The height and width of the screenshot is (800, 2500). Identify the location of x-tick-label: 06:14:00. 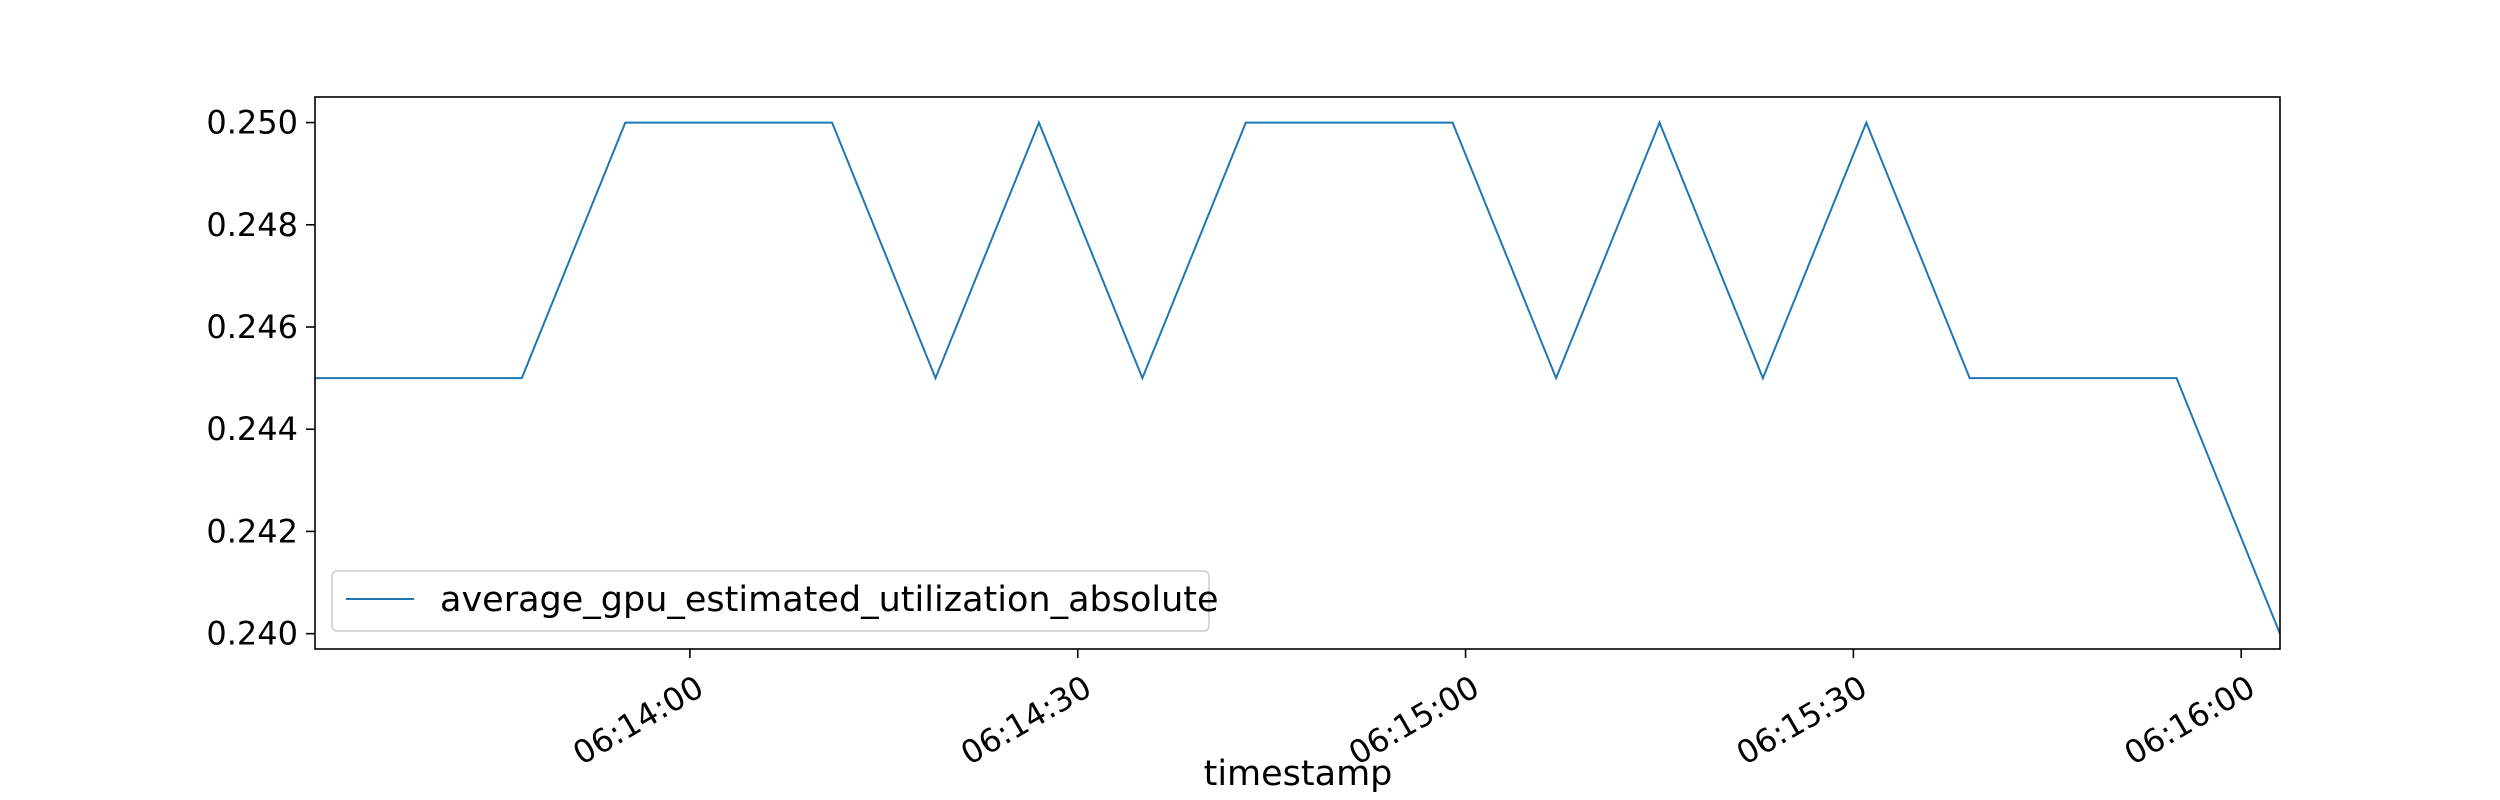
(637, 720).